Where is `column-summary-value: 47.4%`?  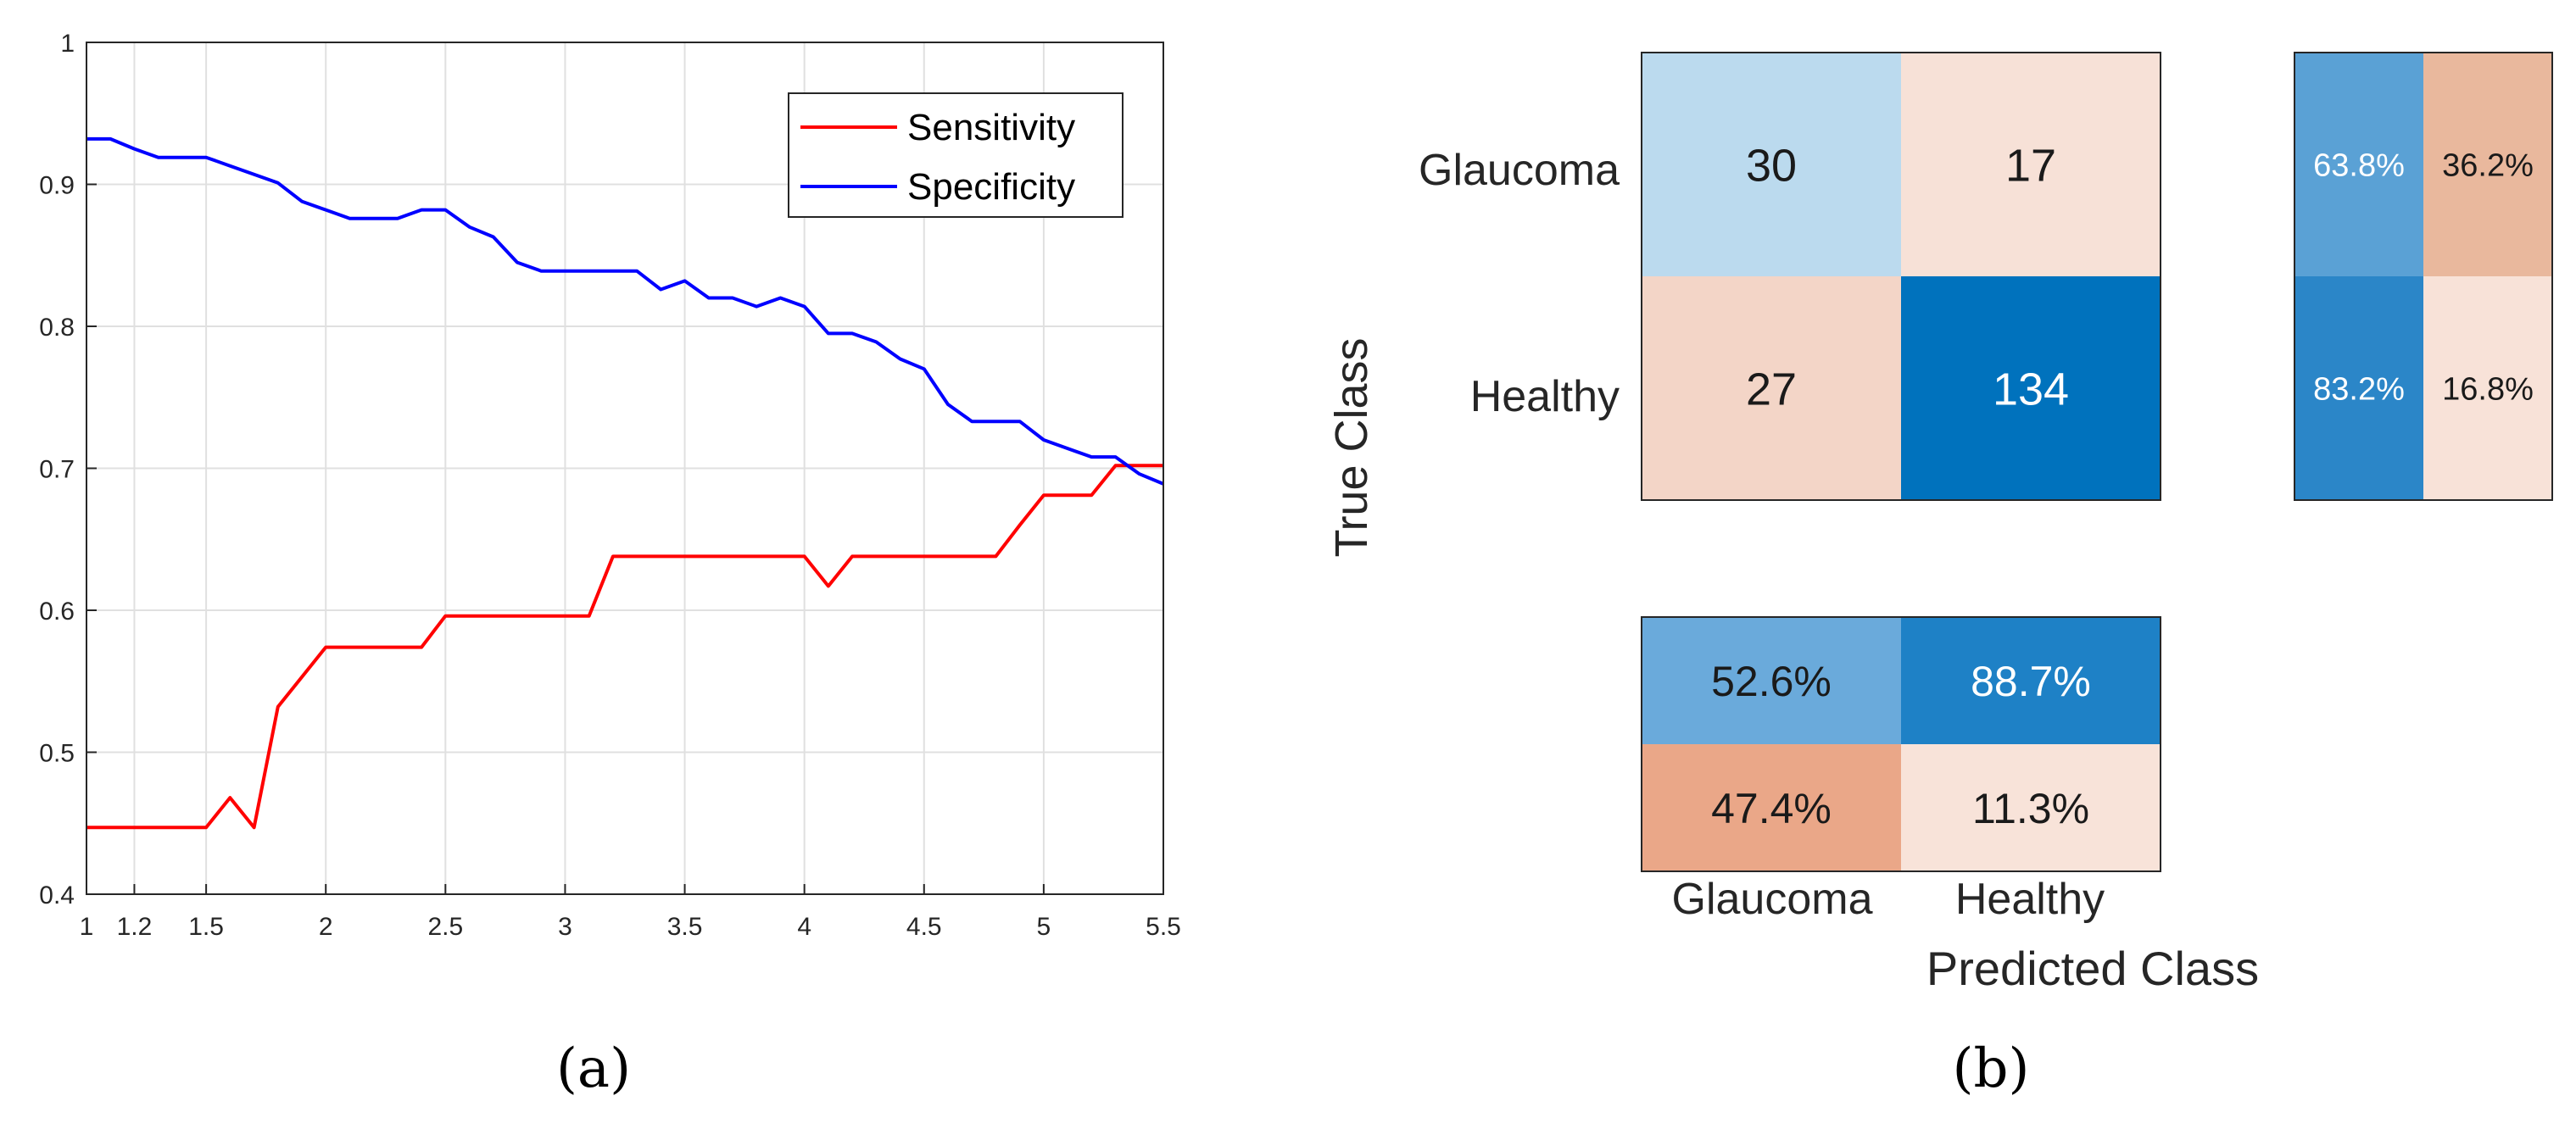
column-summary-value: 47.4% is located at coordinates (1771, 808).